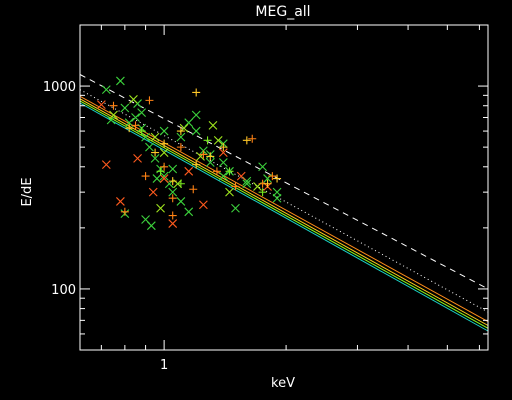 The width and height of the screenshot is (512, 400). I want to click on data-points, so click(189, 153).